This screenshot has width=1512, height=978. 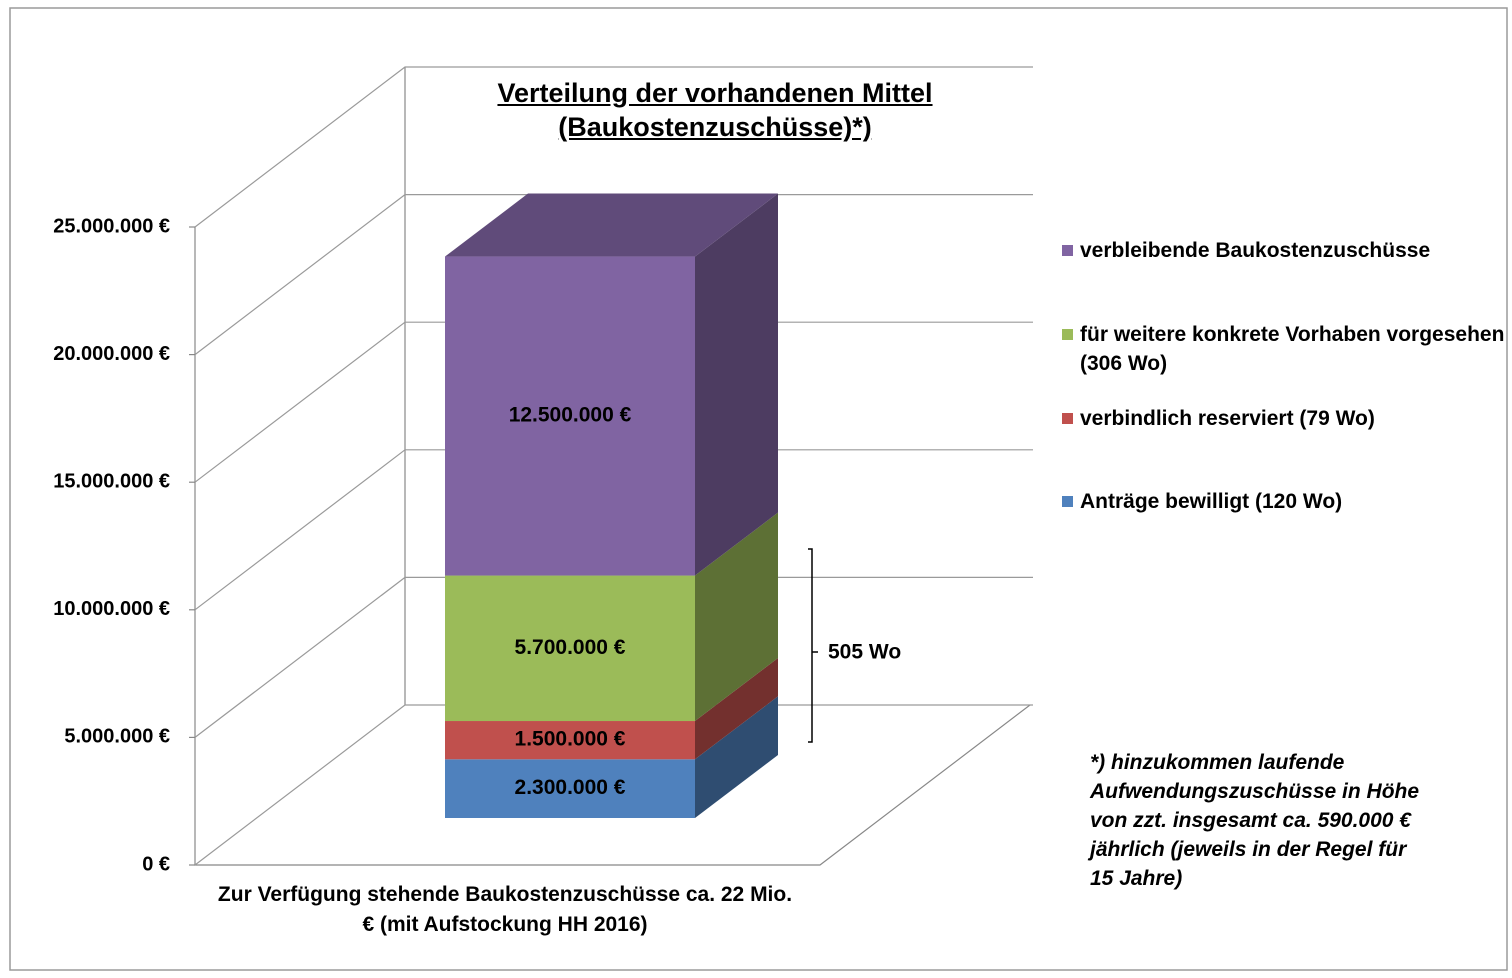 I want to click on legend-entry: verbleibende Baukostenzuschüsse, so click(x=1286, y=250).